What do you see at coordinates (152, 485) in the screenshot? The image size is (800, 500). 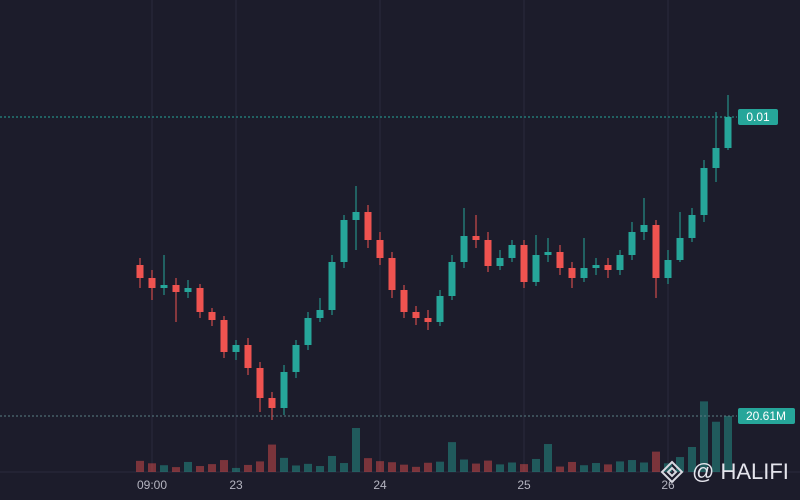 I see `x-tick-label: 09:00` at bounding box center [152, 485].